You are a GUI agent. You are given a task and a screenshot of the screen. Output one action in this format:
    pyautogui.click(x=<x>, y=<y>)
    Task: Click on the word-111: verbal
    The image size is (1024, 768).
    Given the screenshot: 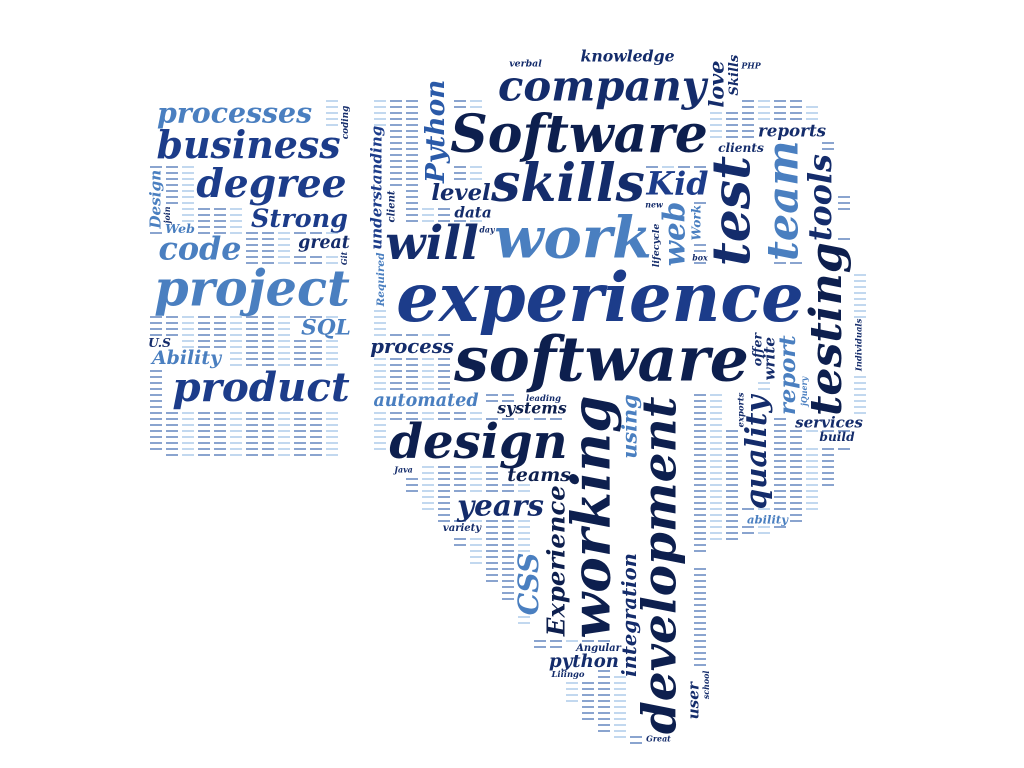 What is the action you would take?
    pyautogui.click(x=525, y=63)
    